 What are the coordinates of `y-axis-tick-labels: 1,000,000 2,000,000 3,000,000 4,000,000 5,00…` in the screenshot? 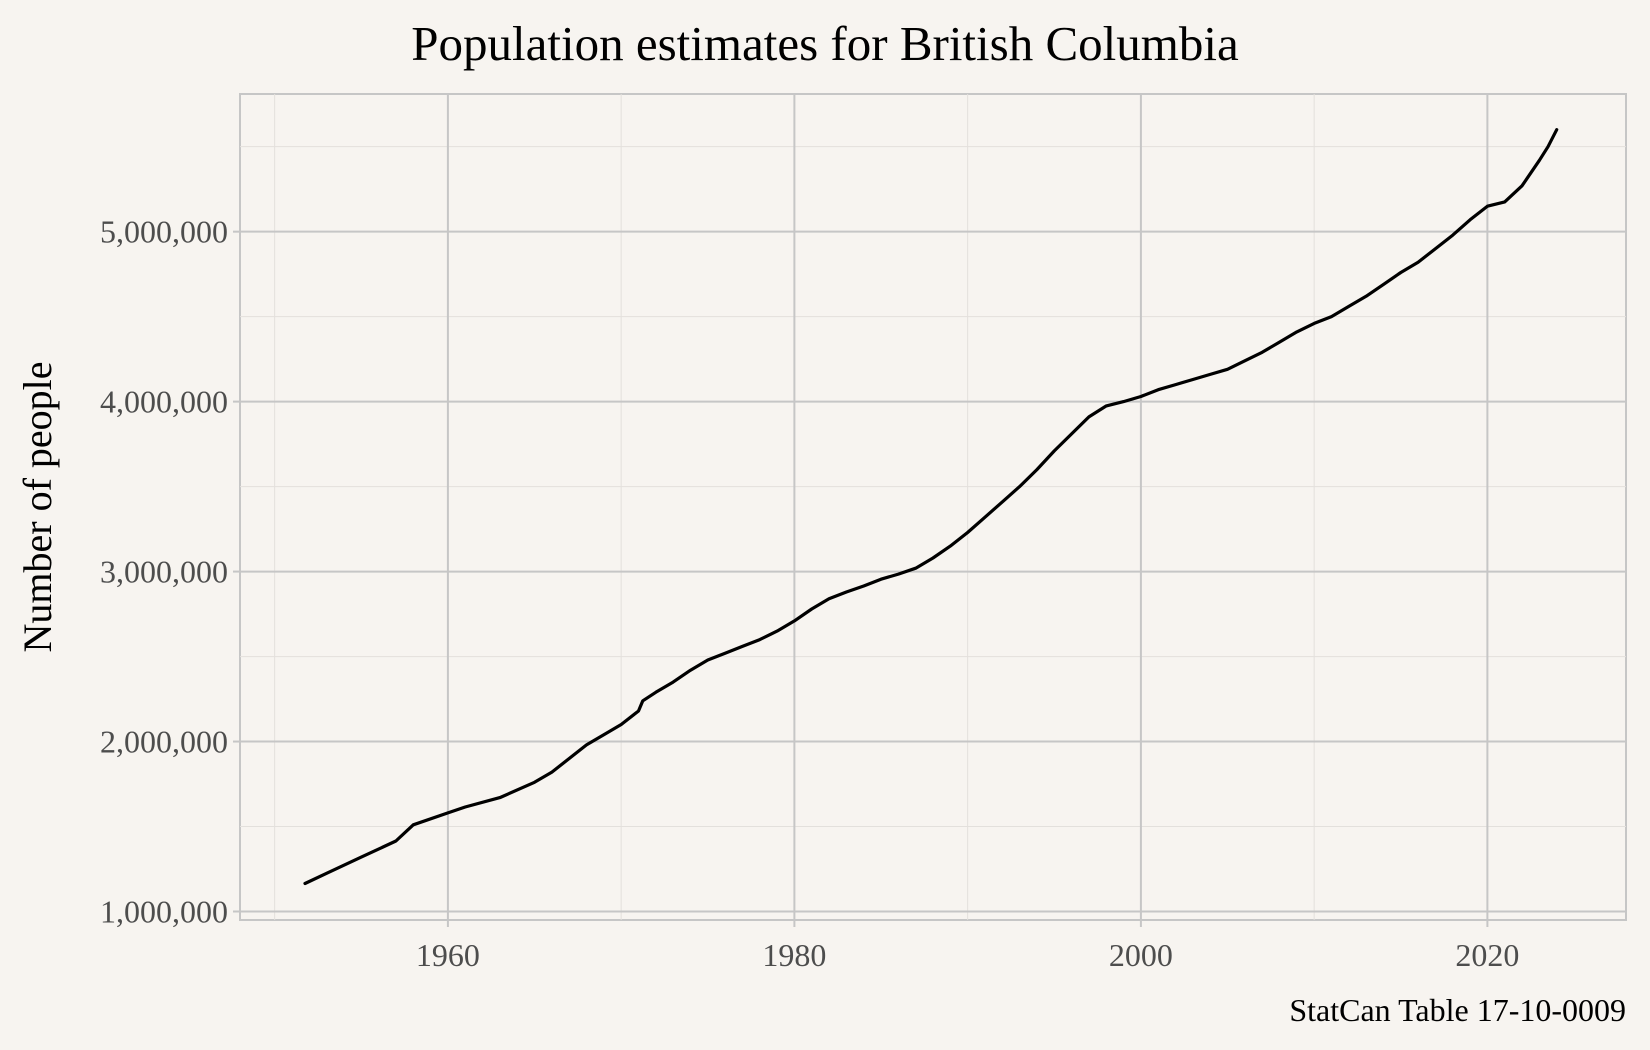 It's located at (164, 572).